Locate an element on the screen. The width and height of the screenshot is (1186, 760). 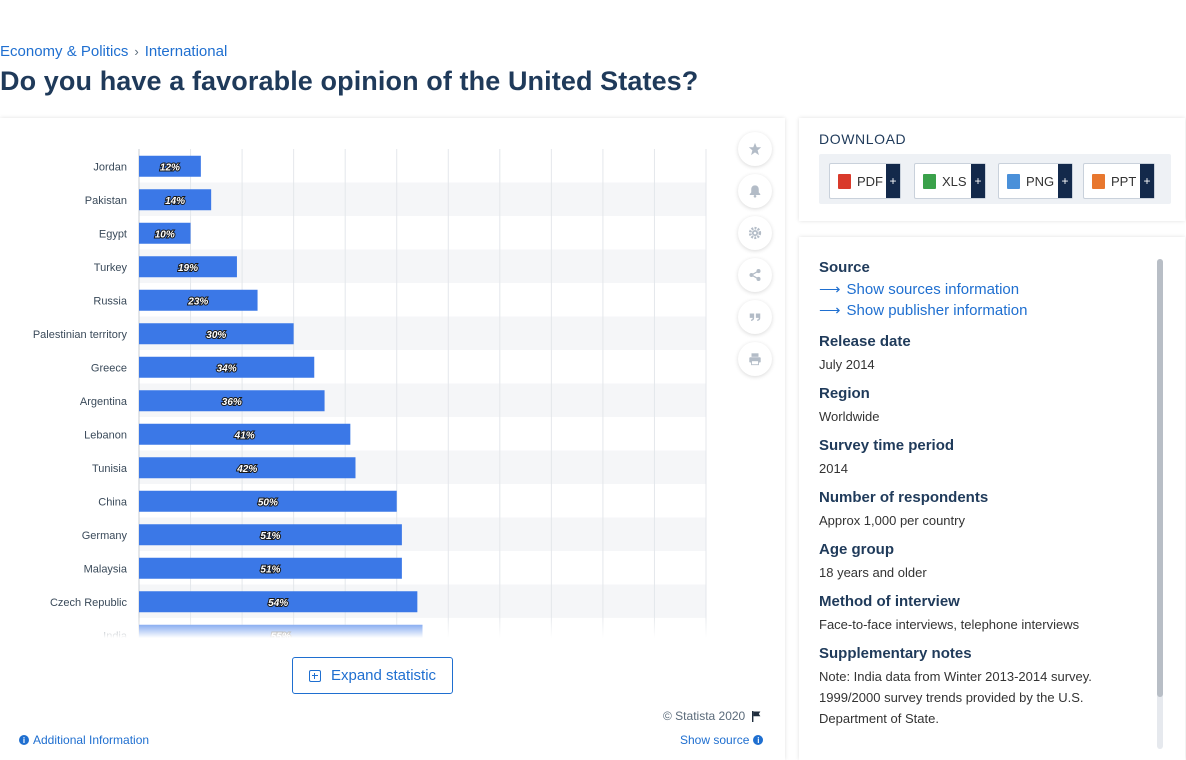
category-label: Germany is located at coordinates (105, 536).